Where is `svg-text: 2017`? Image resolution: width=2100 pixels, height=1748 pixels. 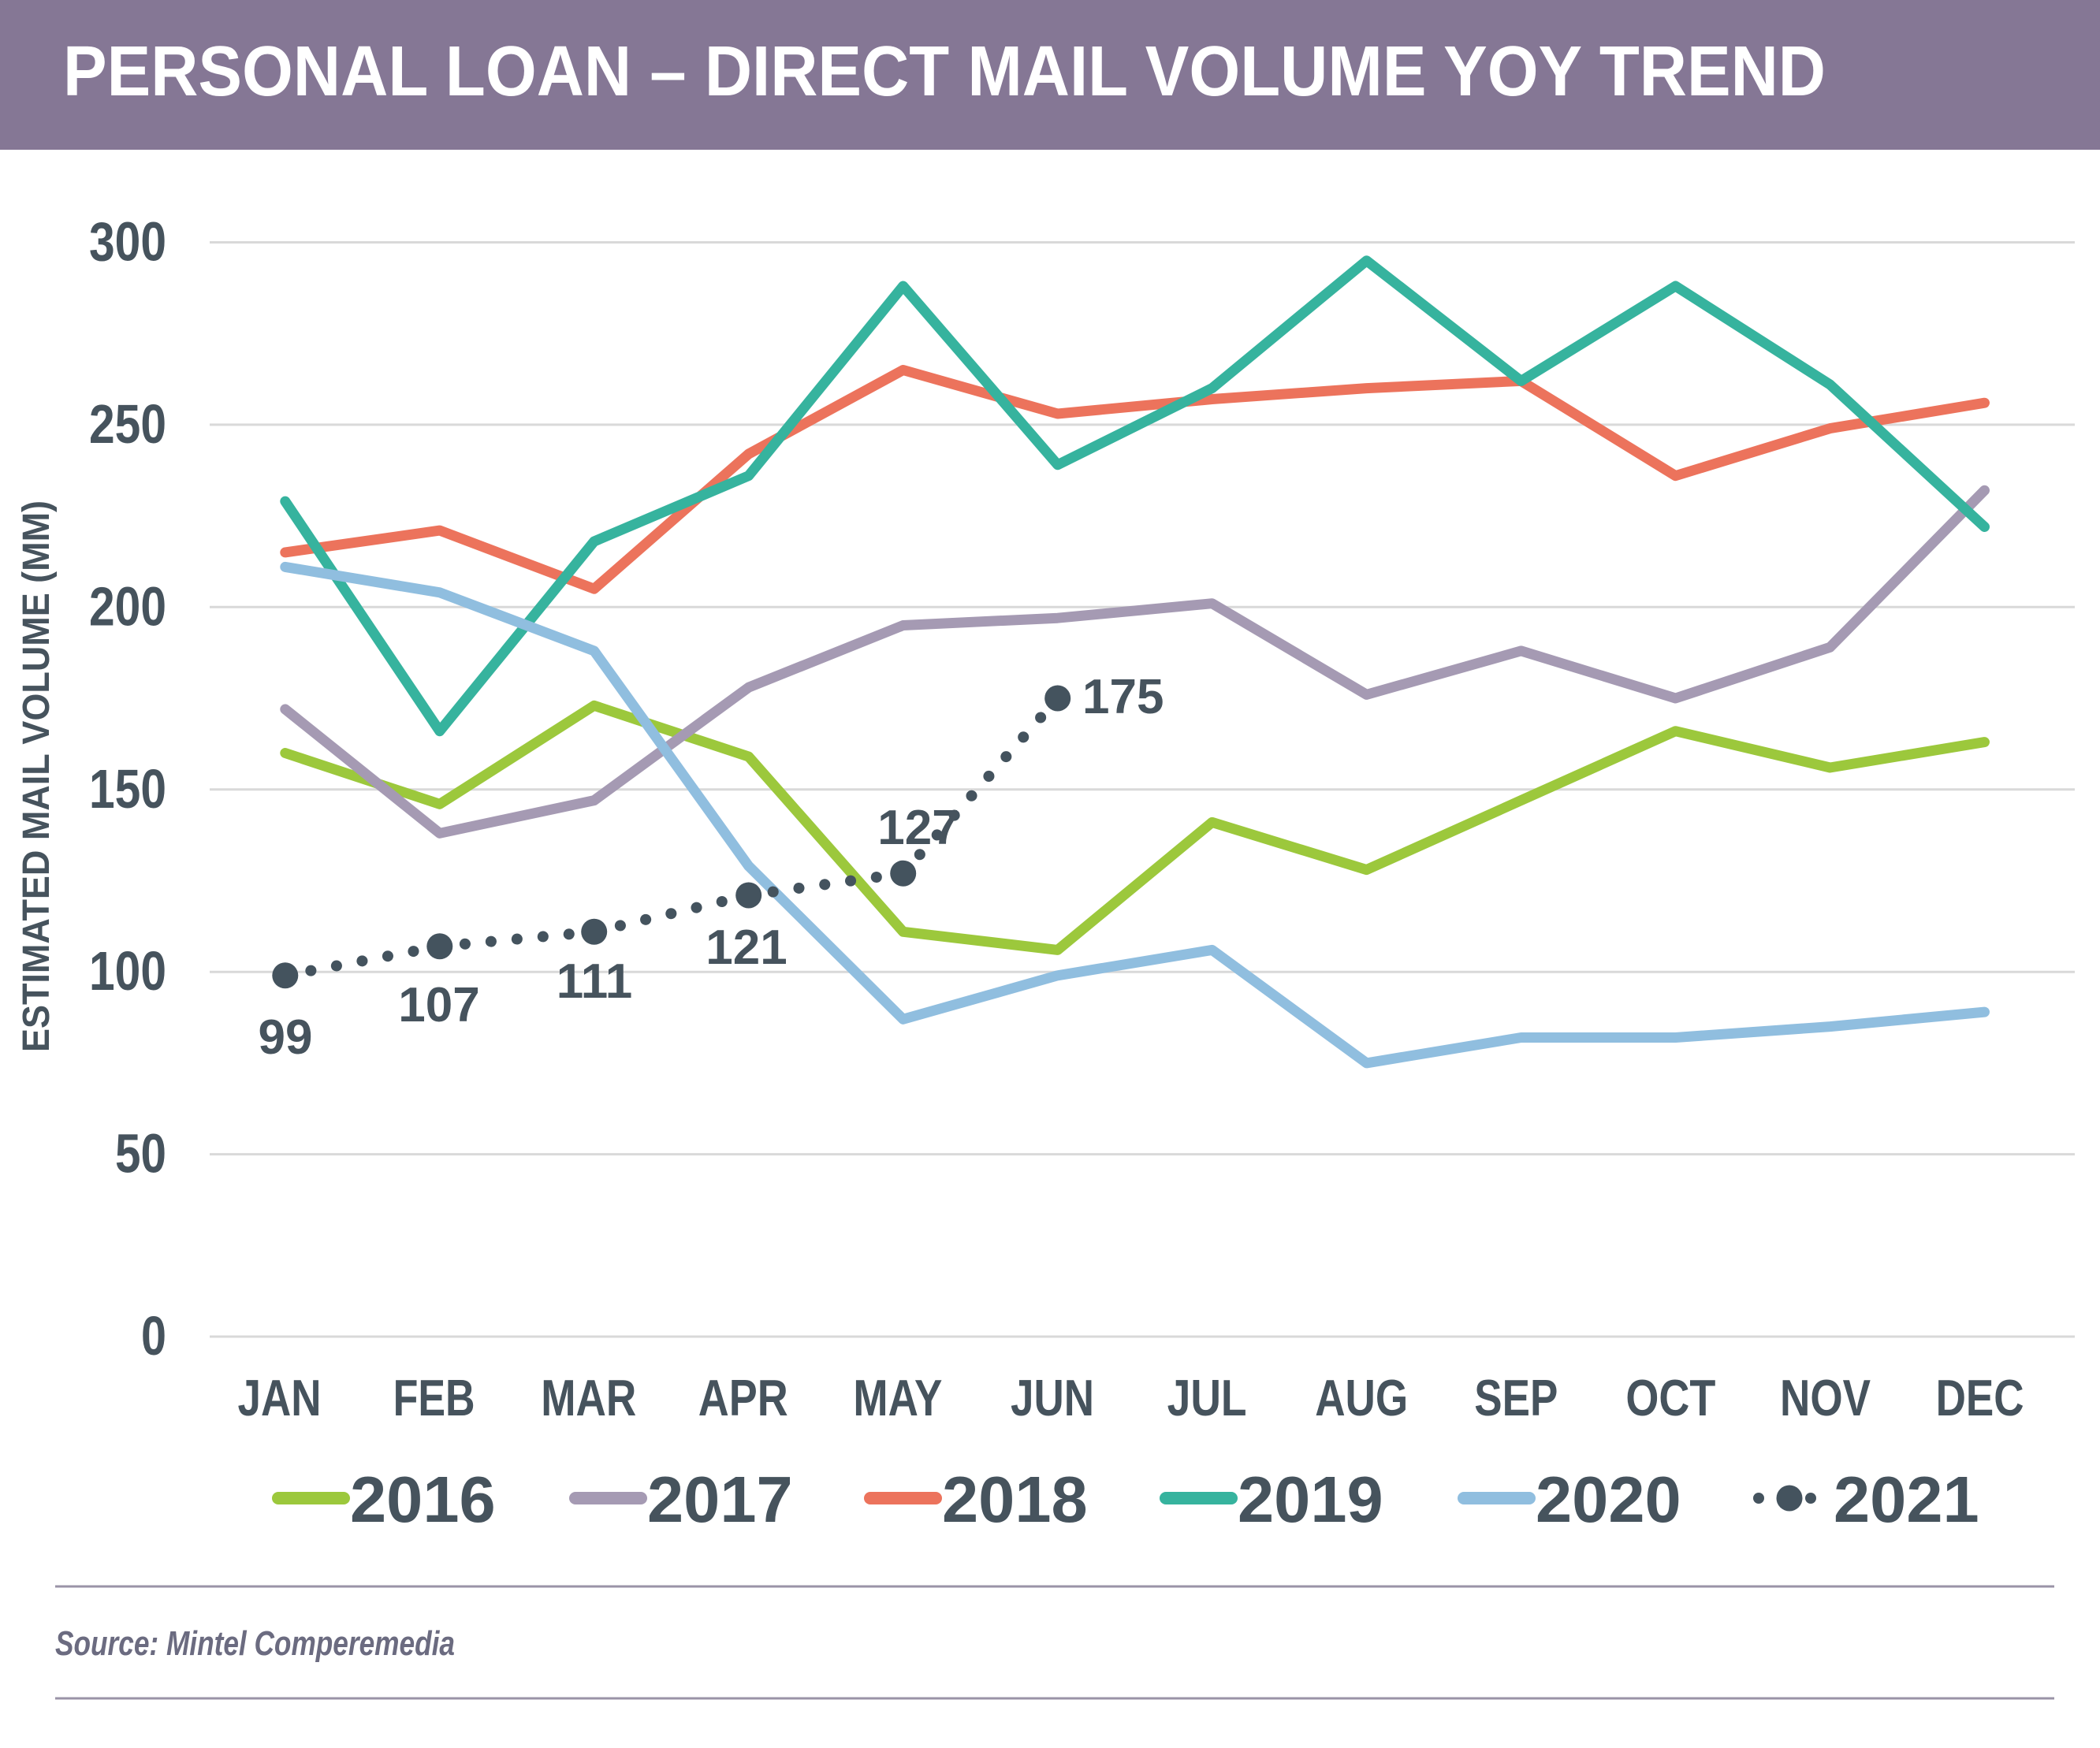 svg-text: 2017 is located at coordinates (720, 1499).